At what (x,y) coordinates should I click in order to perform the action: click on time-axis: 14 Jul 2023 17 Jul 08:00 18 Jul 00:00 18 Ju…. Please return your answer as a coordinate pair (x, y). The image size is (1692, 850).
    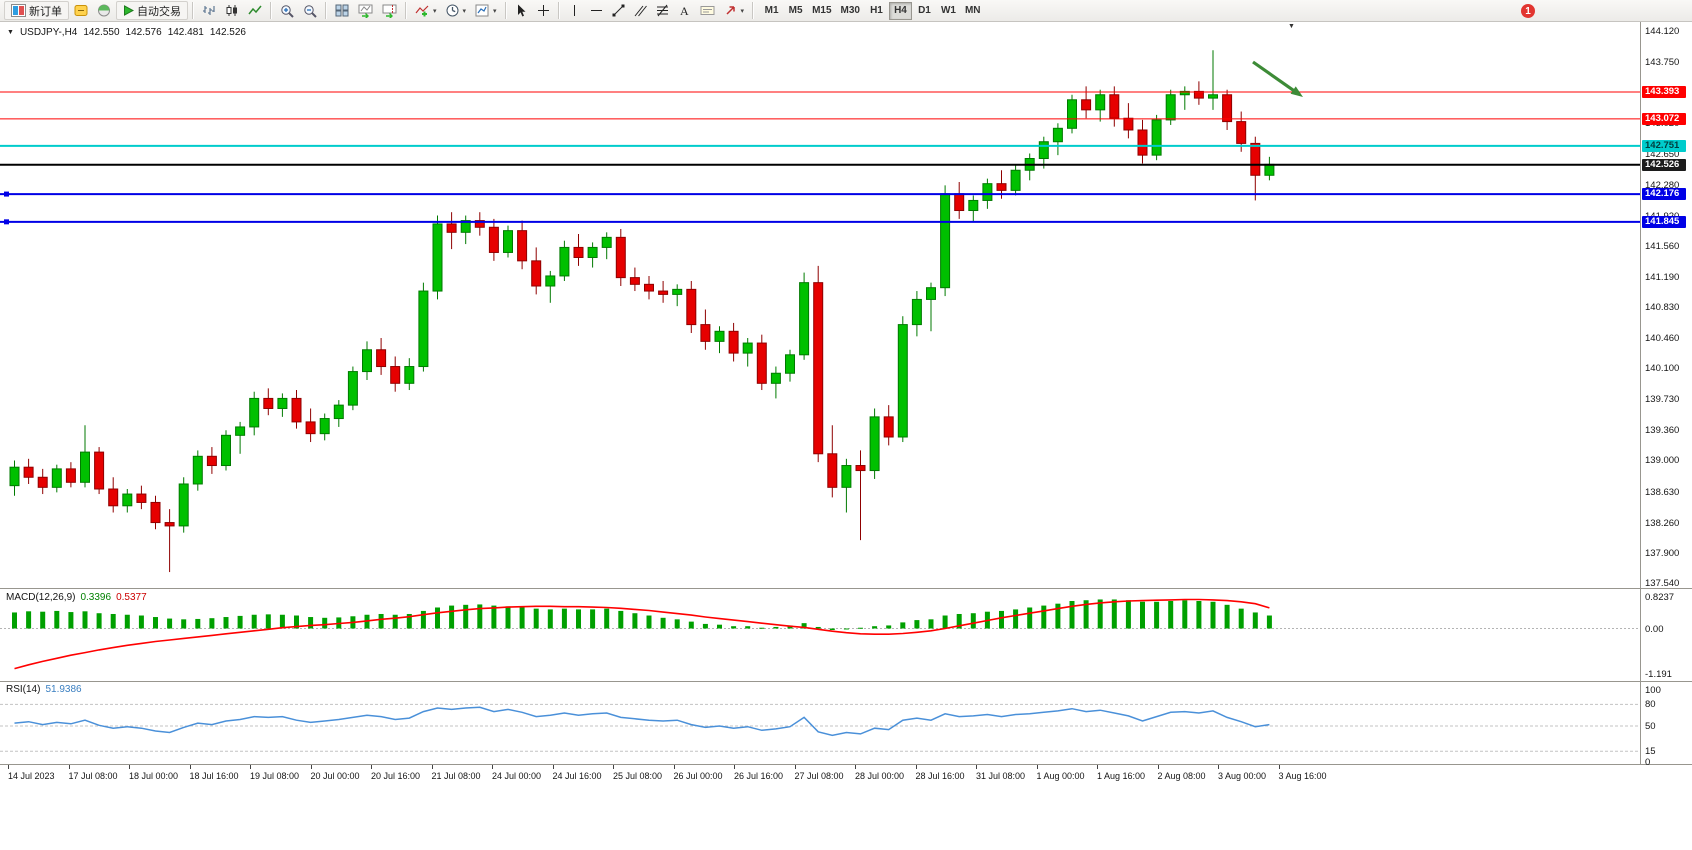
    Looking at the image, I should click on (846, 777).